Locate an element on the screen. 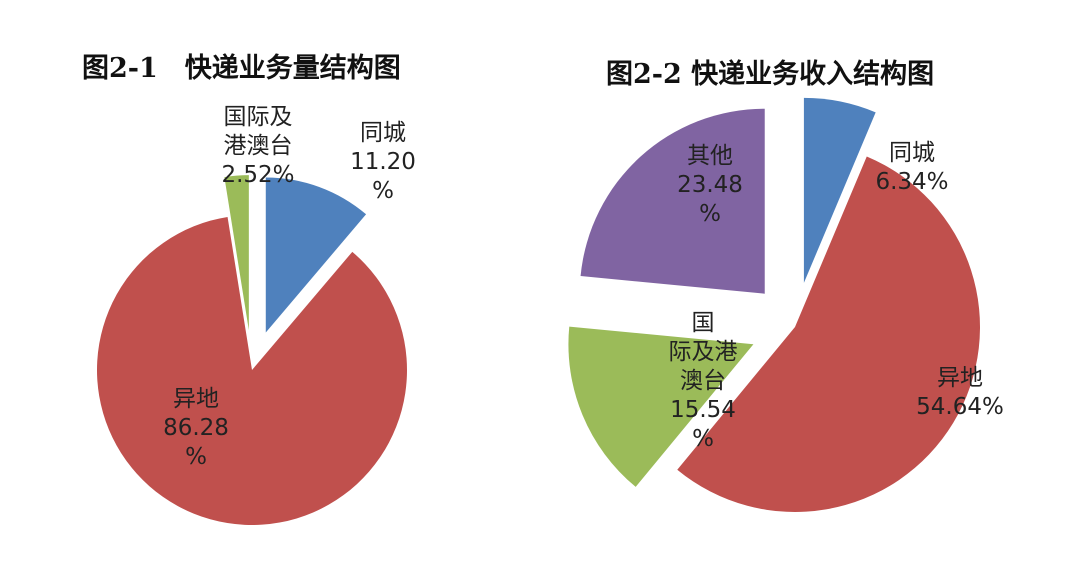 The height and width of the screenshot is (581, 1076). chart-2-slice-4-label-line: % is located at coordinates (710, 214).